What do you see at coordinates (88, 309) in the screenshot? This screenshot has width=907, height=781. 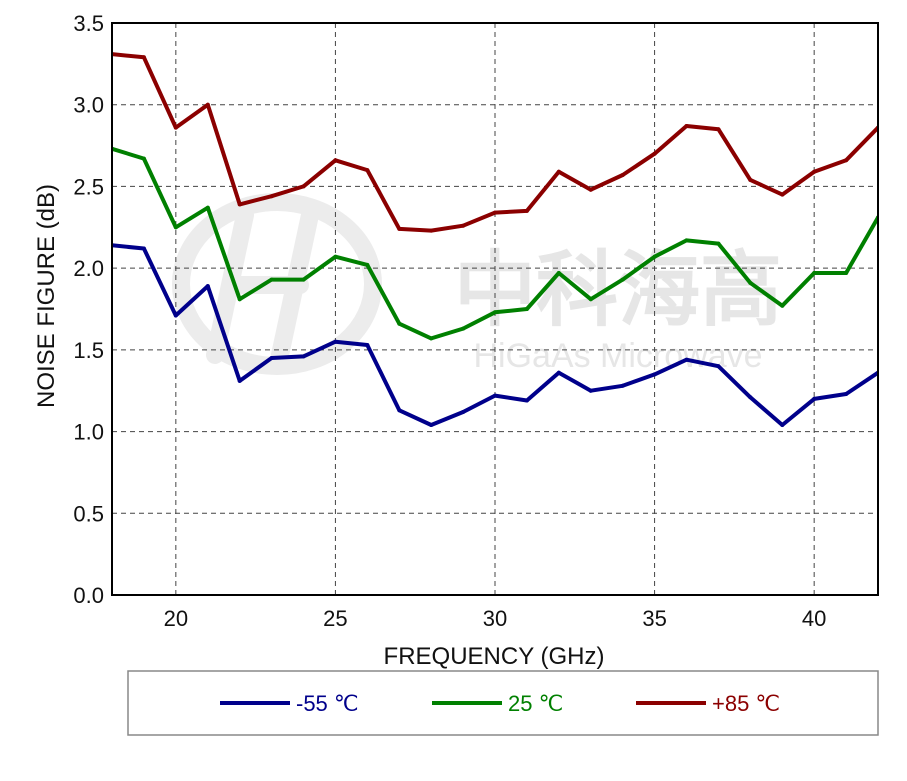 I see `y-axis-ticks: 0.0 0.5 1.0 1.5 2.0 2.5 3.0 3.5` at bounding box center [88, 309].